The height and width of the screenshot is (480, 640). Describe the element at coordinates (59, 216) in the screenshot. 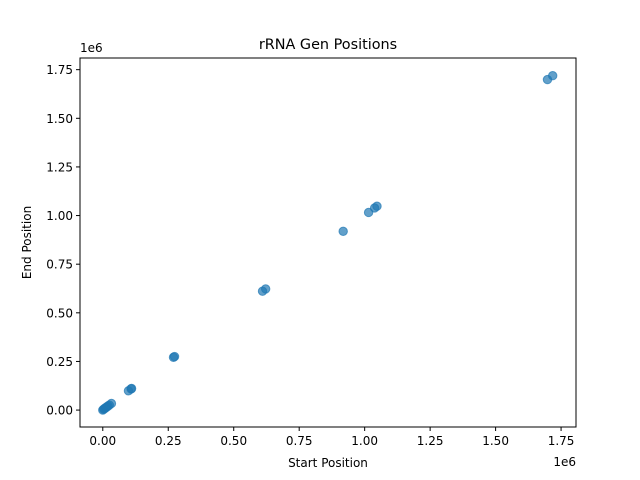

I see `y-tick-label: 1.00` at that location.